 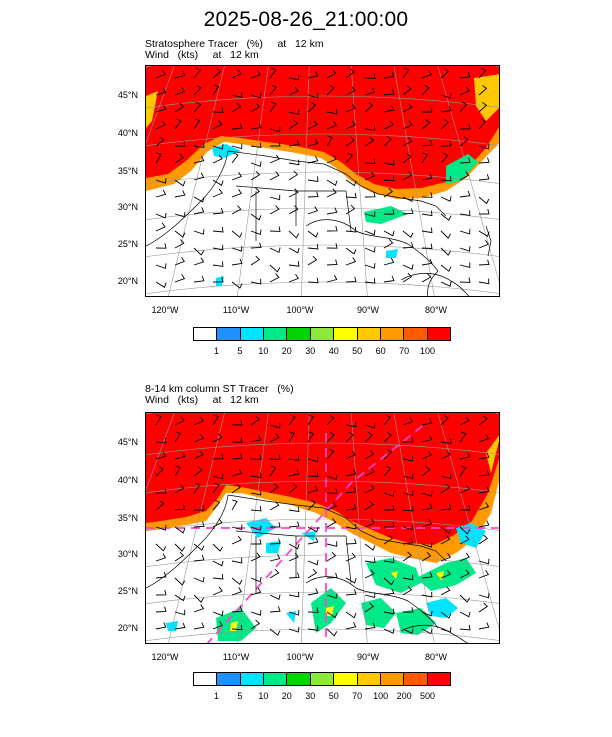 I want to click on panel-1-field-label: Stratosphere Tracer (%) at 12 km, so click(x=234, y=44).